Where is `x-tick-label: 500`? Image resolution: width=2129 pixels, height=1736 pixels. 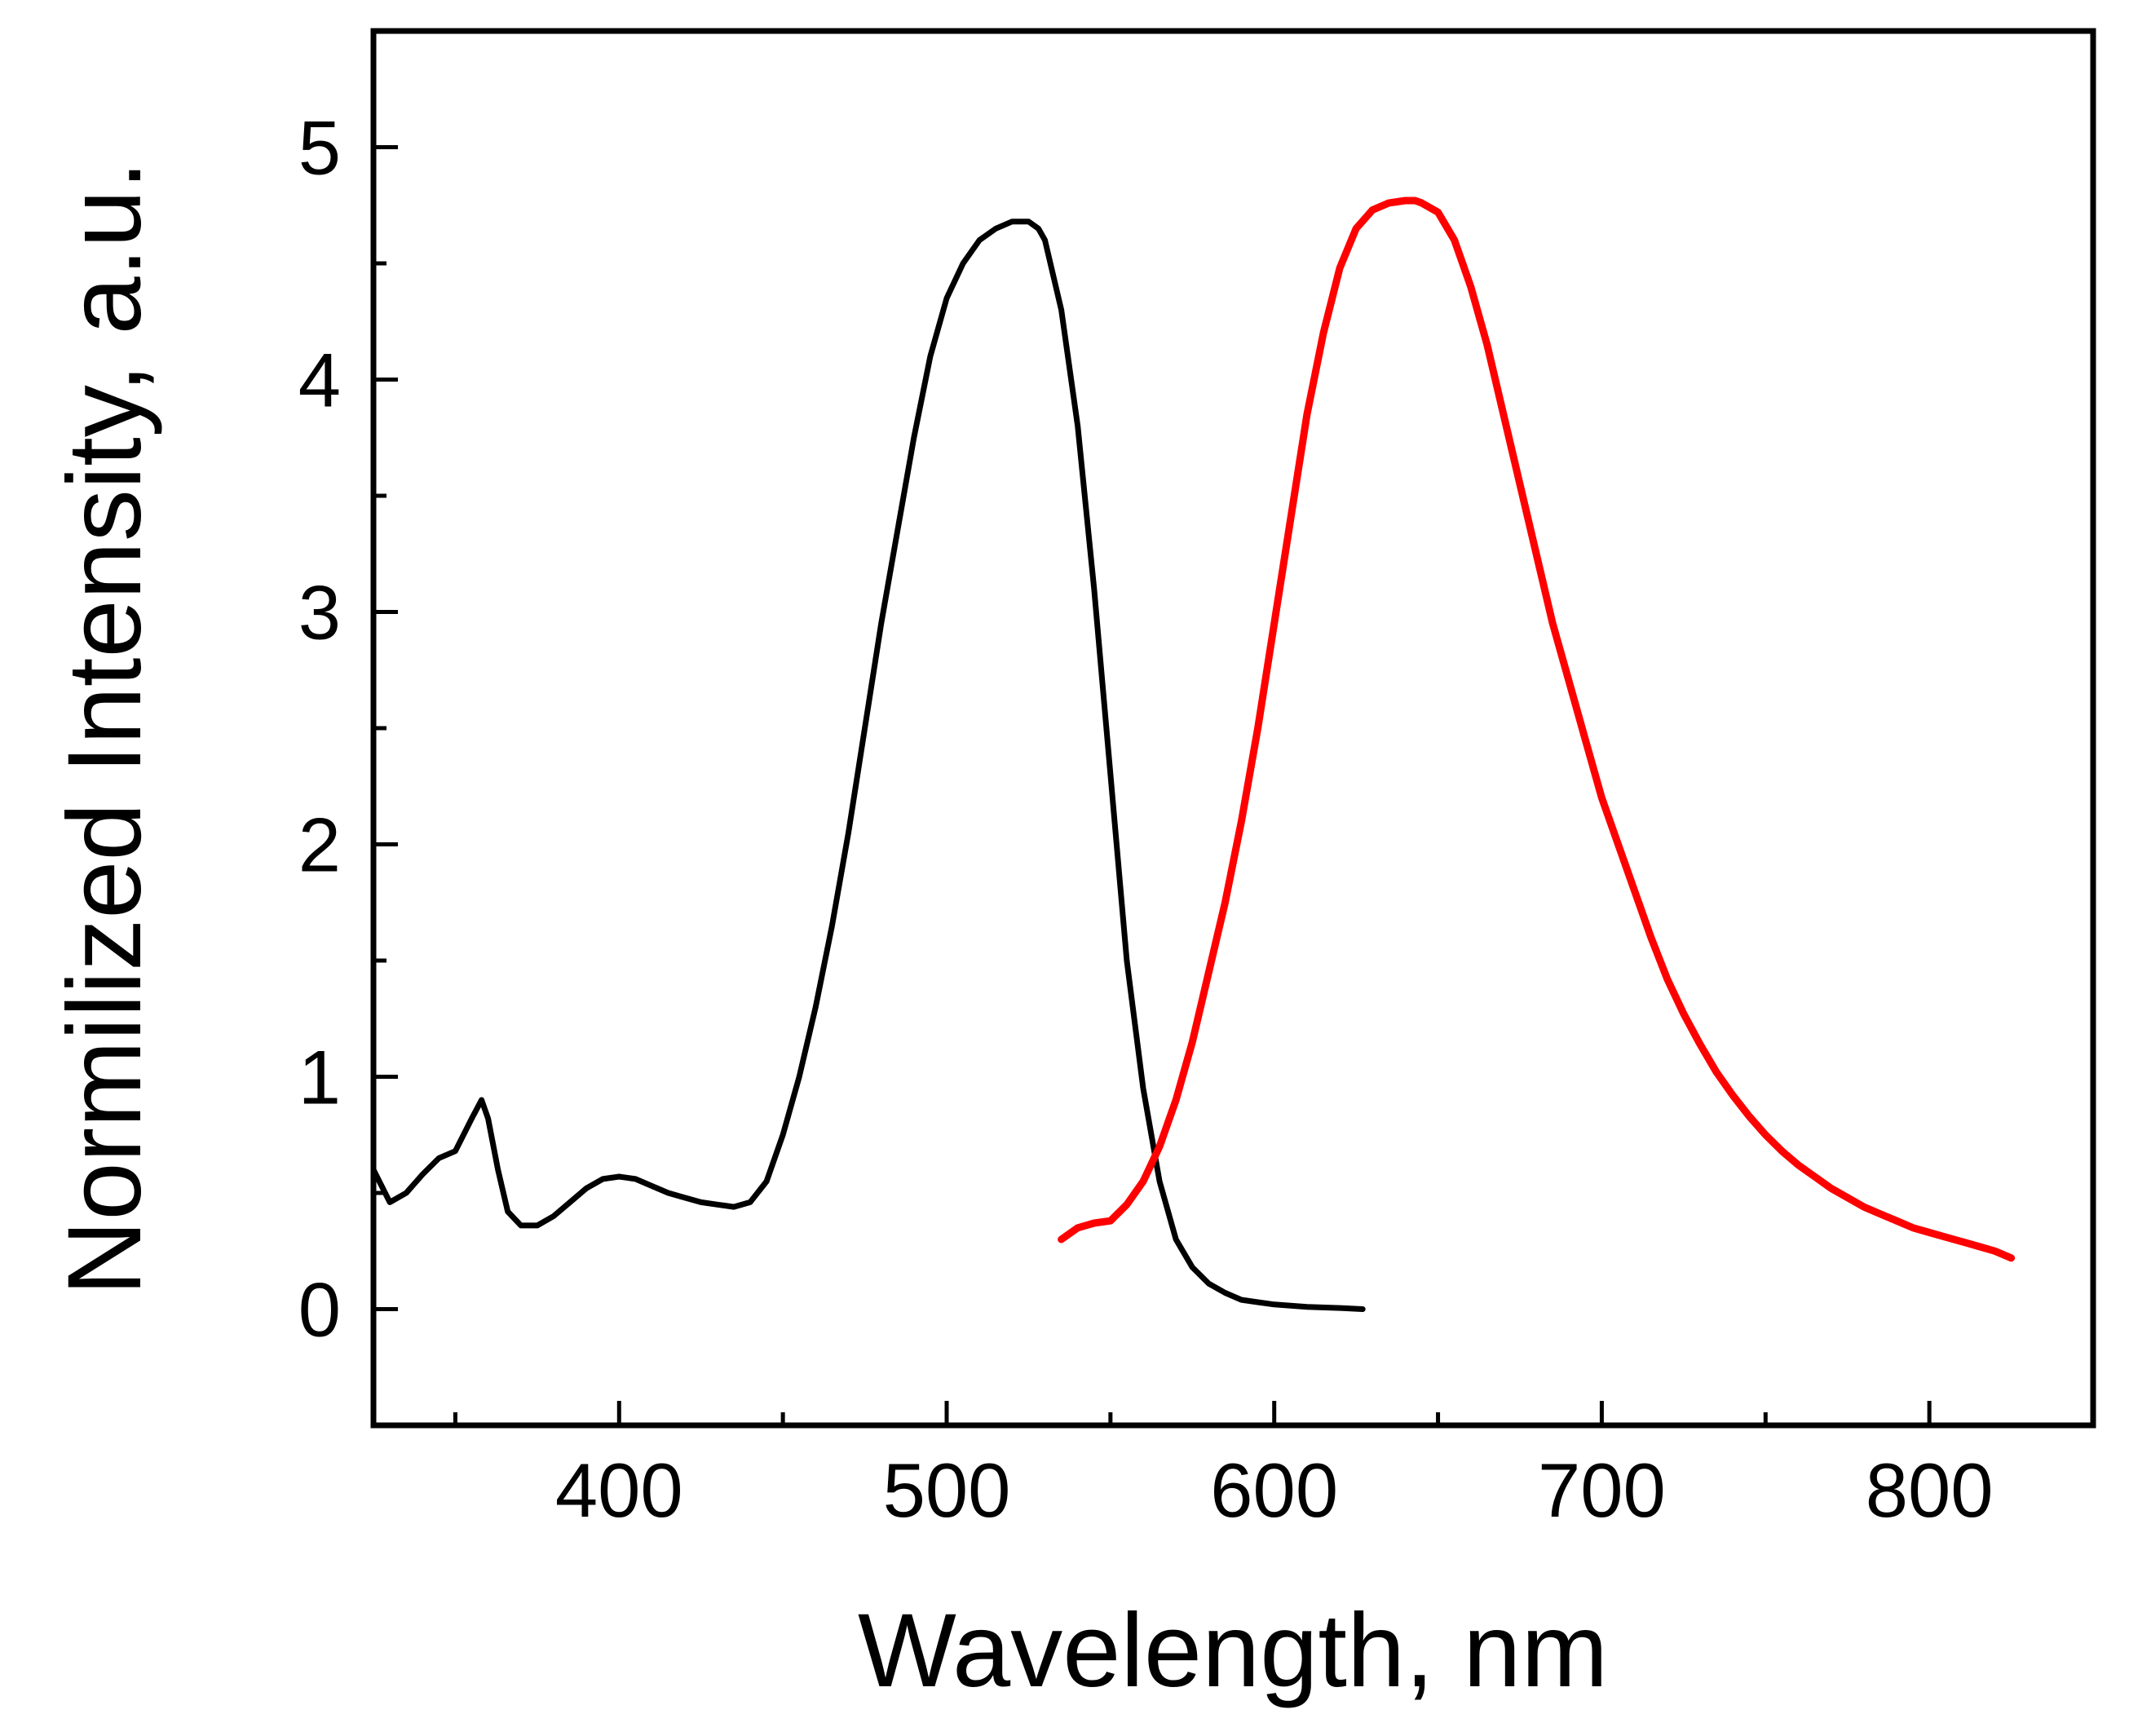
x-tick-label: 500 is located at coordinates (947, 1490).